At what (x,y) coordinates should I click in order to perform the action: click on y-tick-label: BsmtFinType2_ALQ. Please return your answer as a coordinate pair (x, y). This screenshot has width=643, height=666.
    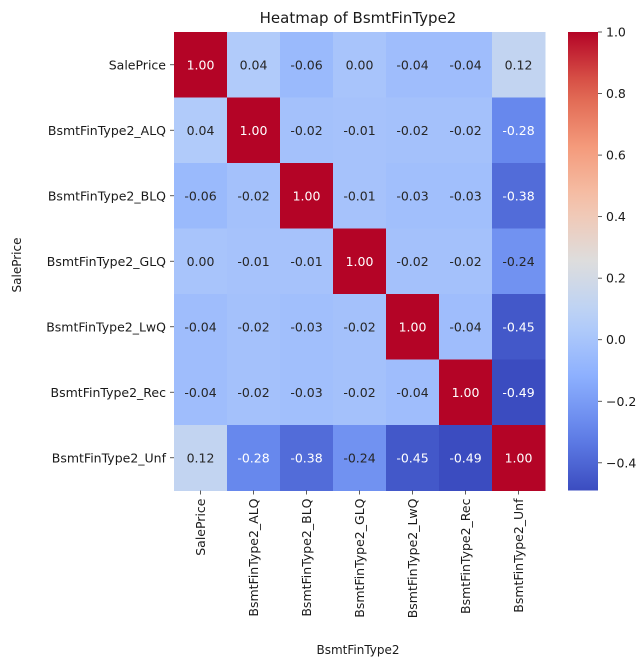
    Looking at the image, I should click on (107, 130).